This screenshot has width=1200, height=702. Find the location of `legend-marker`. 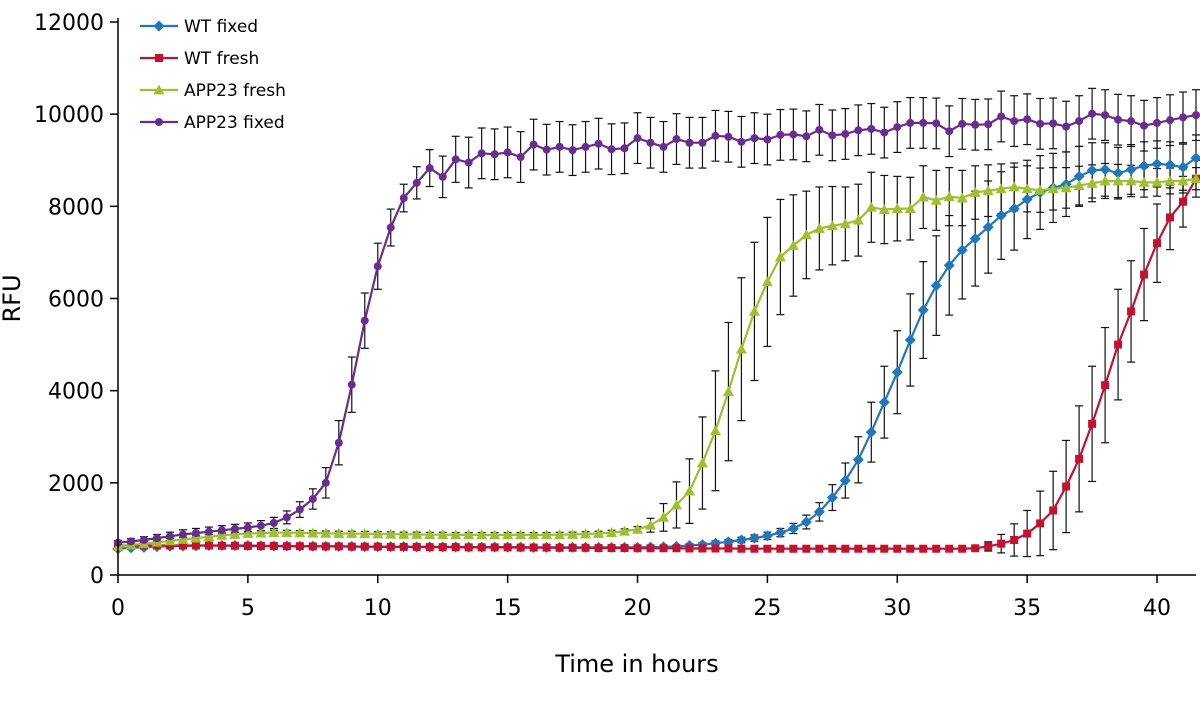

legend-marker is located at coordinates (159, 89).